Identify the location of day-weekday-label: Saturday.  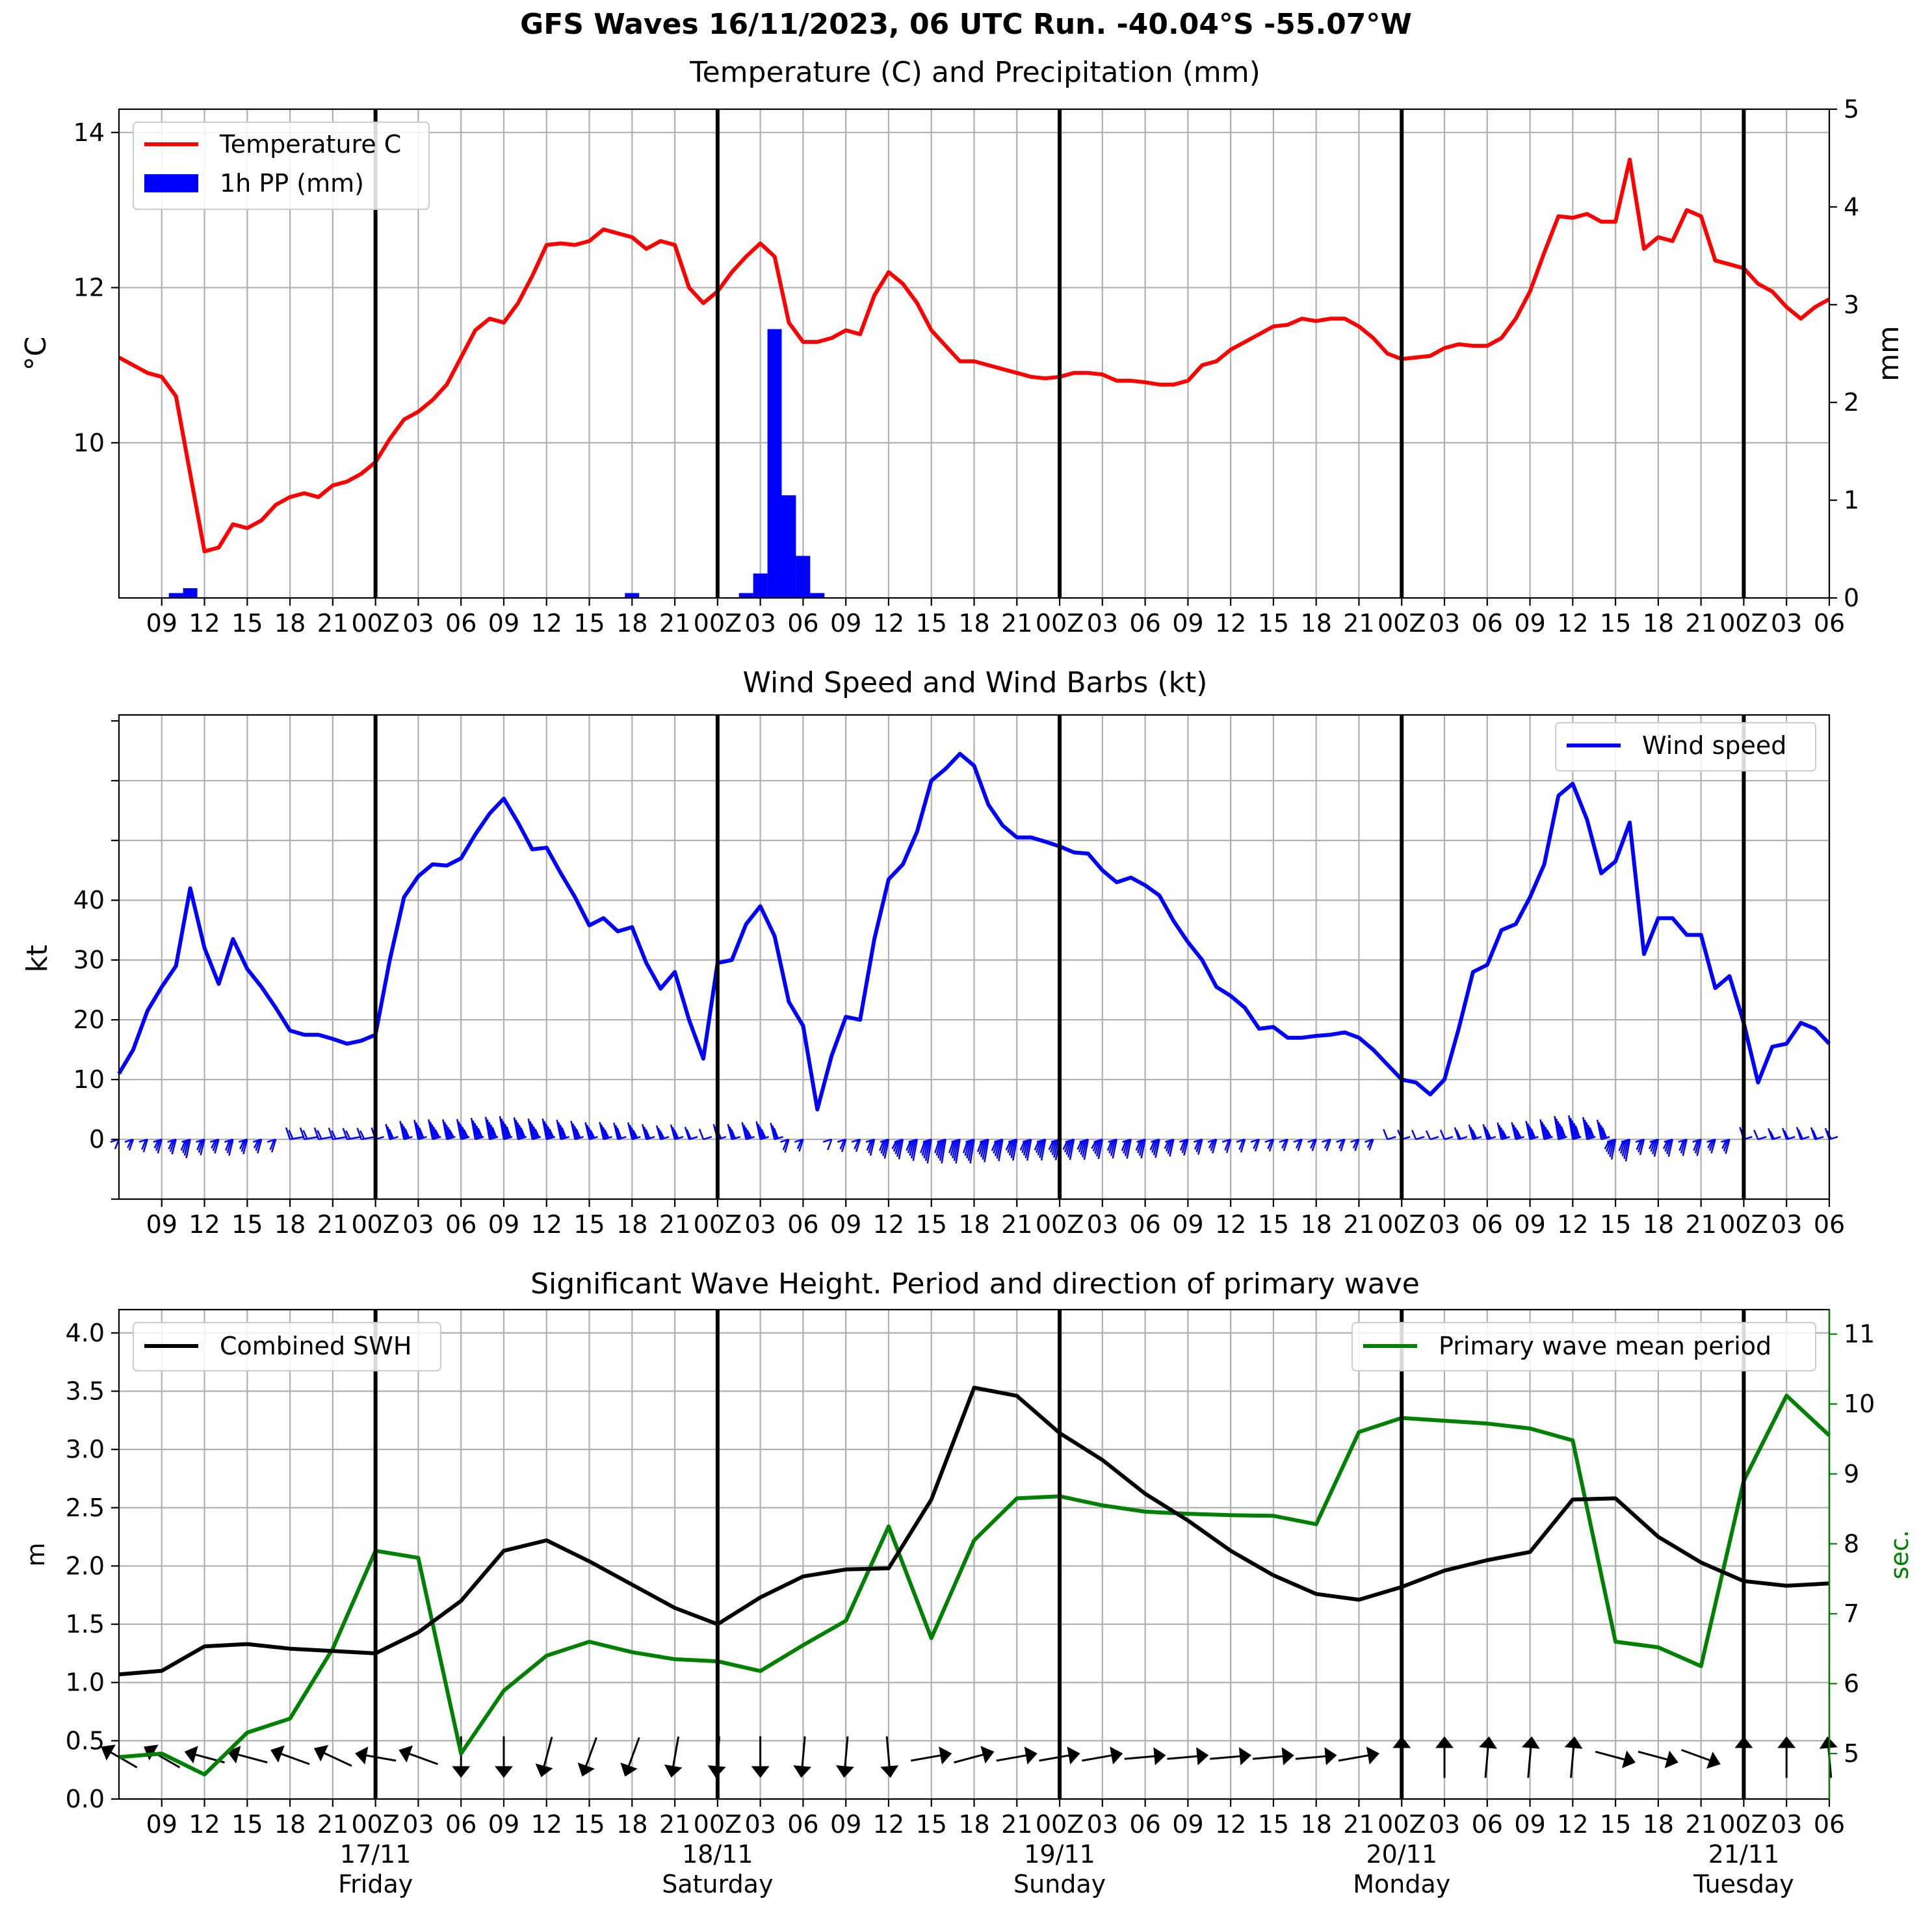
(717, 1884).